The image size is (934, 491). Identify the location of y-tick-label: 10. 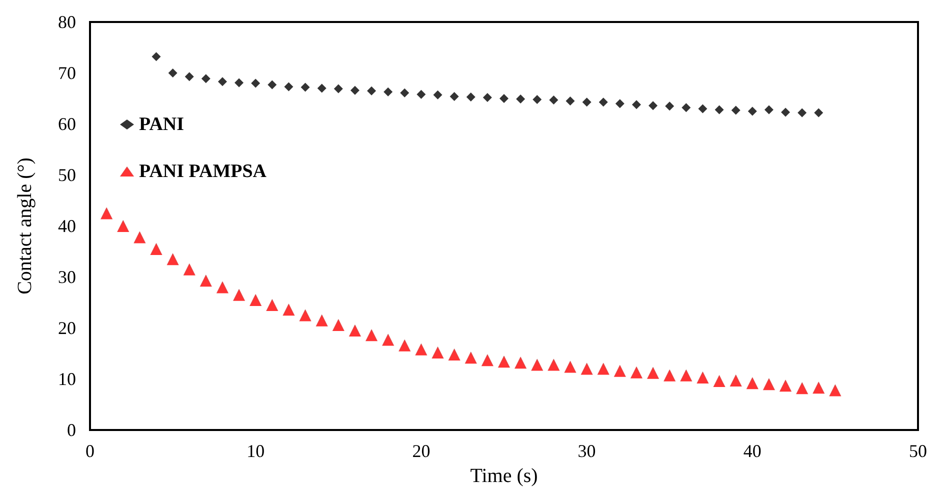
(67, 379).